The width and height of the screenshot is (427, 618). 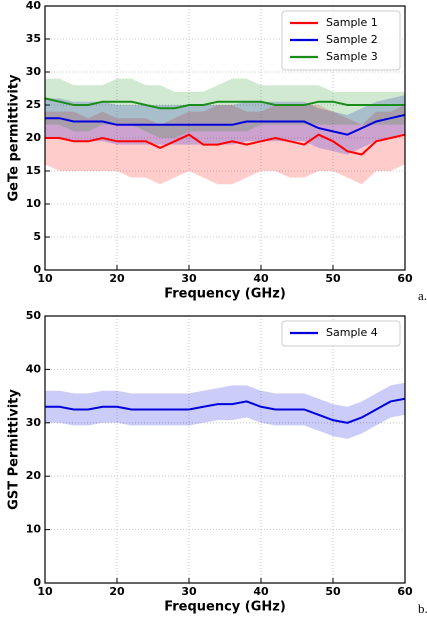 I want to click on y-tick-label: 5, so click(x=37, y=236).